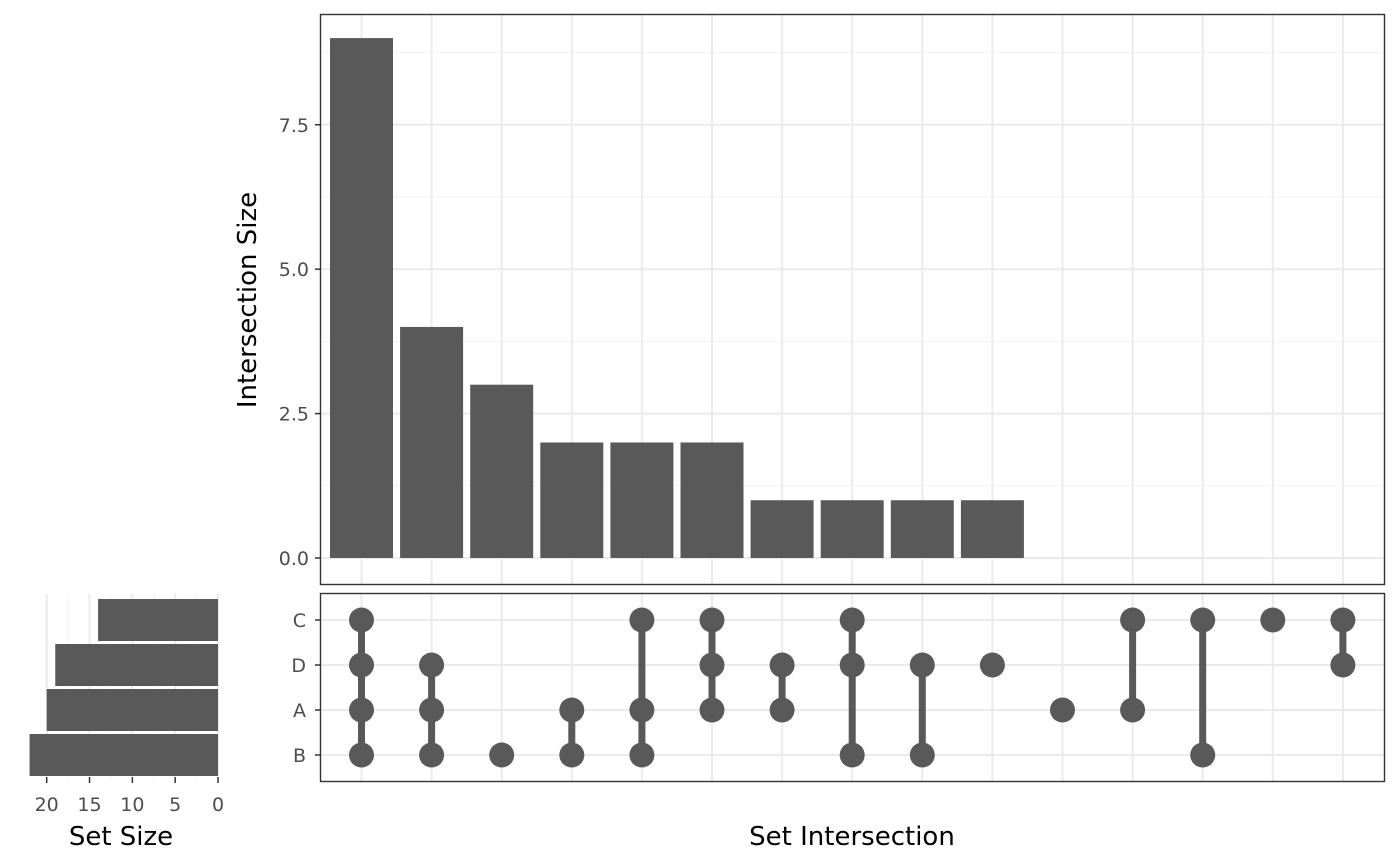 This screenshot has height=866, width=1400. What do you see at coordinates (852, 837) in the screenshot?
I see `x-axis-title: Set Intersection` at bounding box center [852, 837].